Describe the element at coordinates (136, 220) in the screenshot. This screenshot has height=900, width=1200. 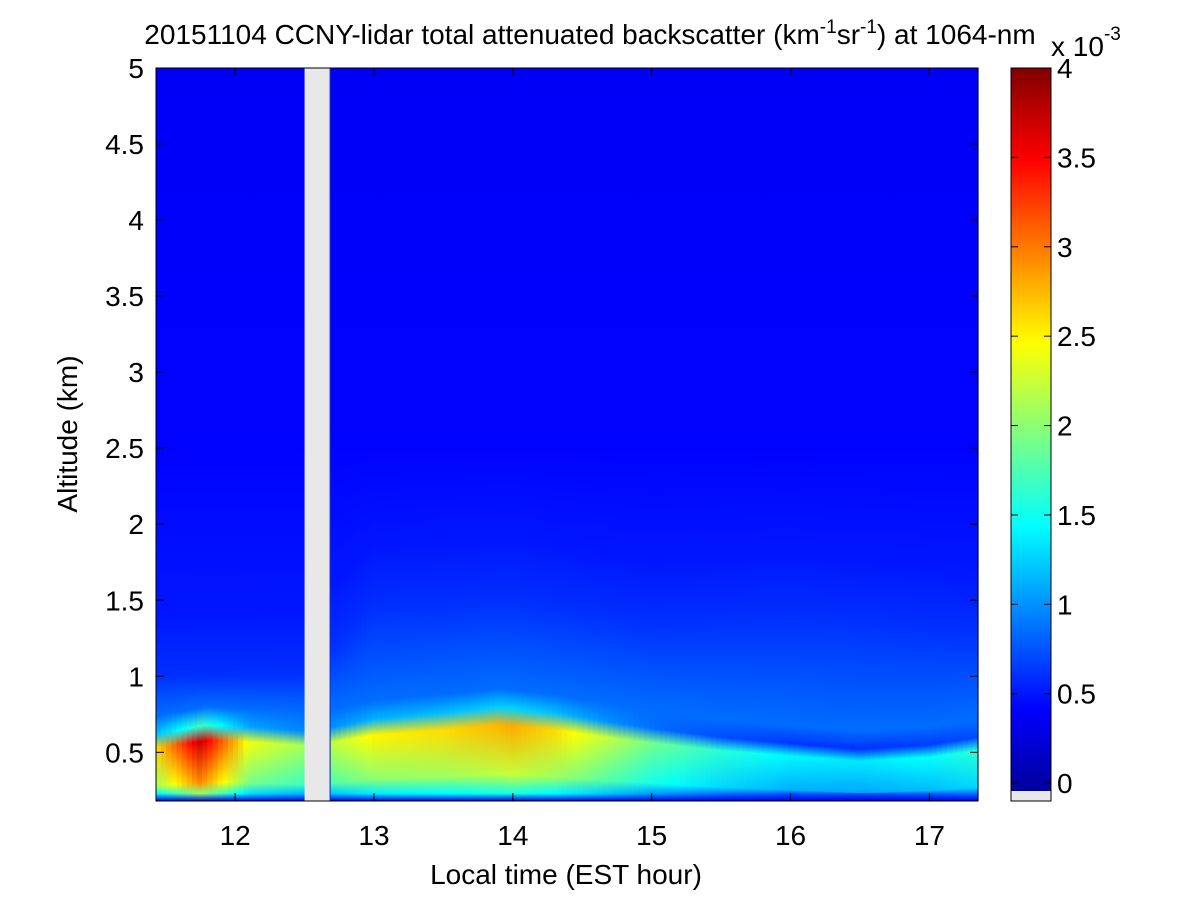
I see `y-tick-label: 4` at that location.